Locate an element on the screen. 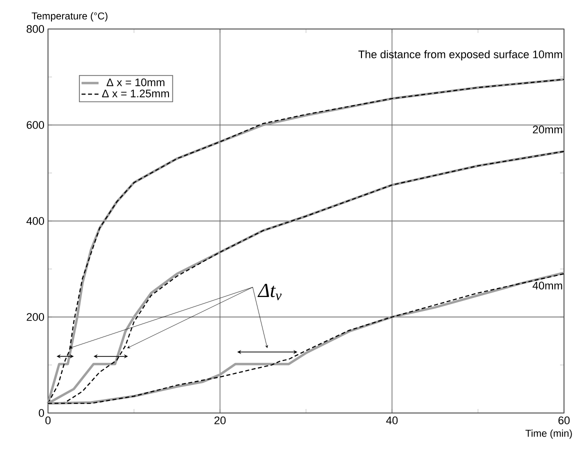  annotation: 40mm is located at coordinates (547, 286).